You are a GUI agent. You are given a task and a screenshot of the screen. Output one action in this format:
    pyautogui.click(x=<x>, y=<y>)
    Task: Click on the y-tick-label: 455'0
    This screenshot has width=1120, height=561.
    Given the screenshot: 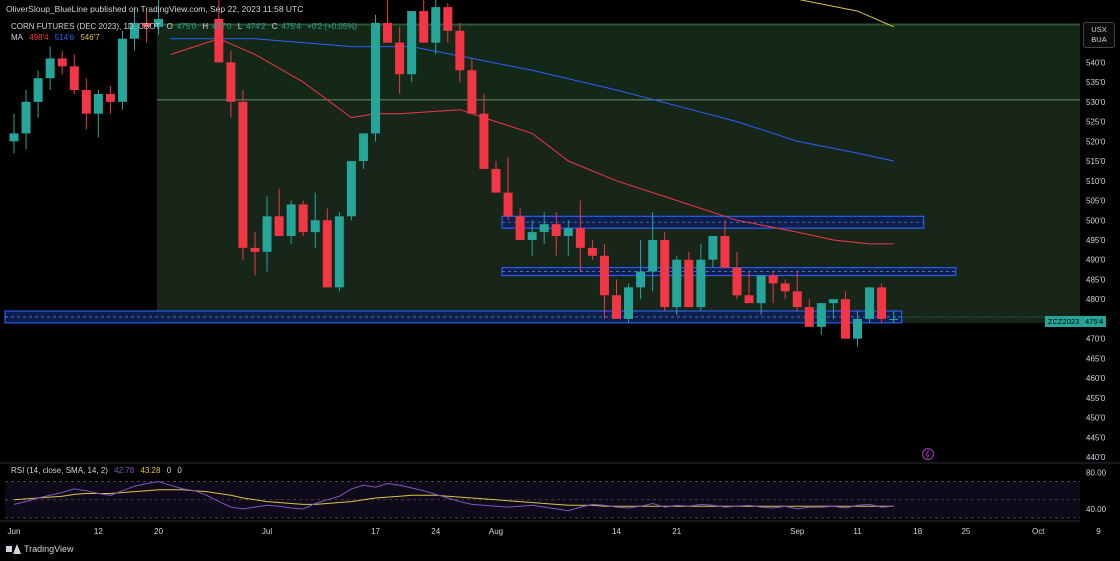 What is the action you would take?
    pyautogui.click(x=1096, y=398)
    